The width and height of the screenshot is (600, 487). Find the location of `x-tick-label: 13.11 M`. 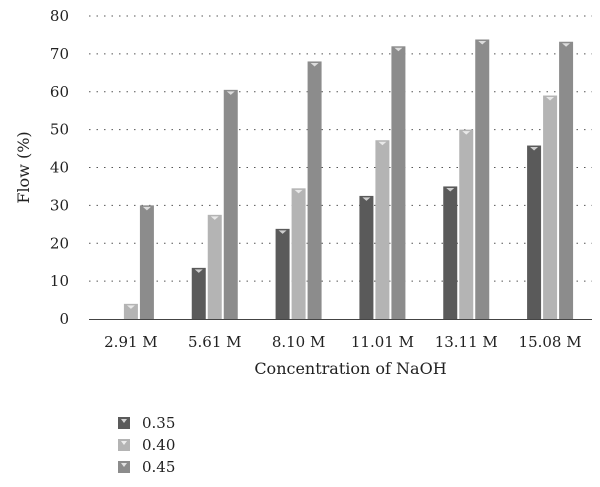

x-tick-label: 13.11 M is located at coordinates (466, 342).